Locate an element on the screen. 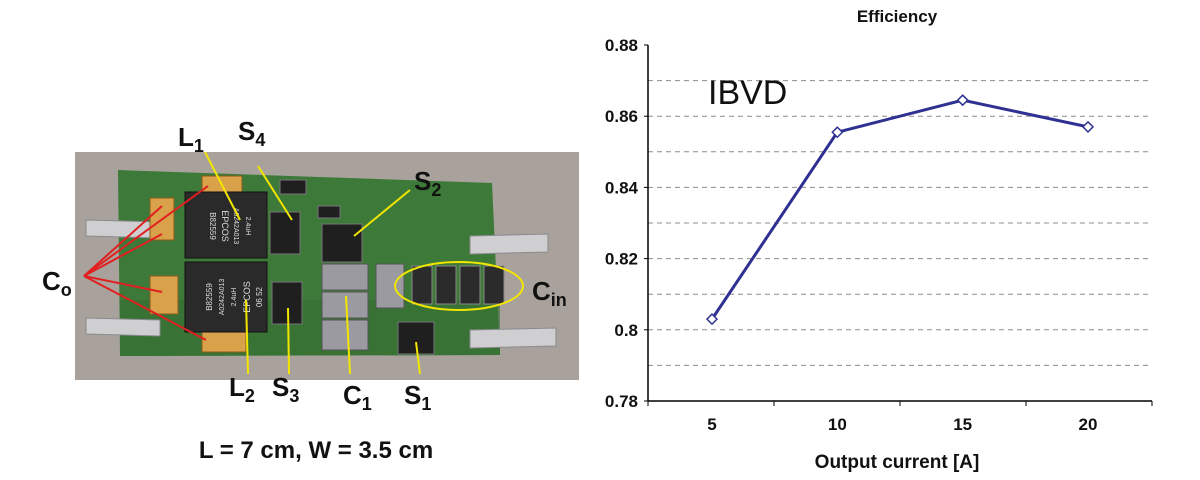 The width and height of the screenshot is (1200, 480). inductor-l1: EPCOS B82559 A0242A013 2.4uH is located at coordinates (226, 225).